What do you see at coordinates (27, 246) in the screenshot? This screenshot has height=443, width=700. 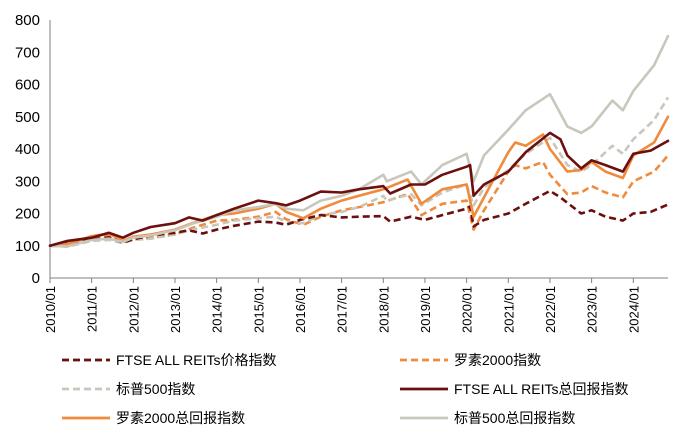 I see `y-tick-label: 100` at bounding box center [27, 246].